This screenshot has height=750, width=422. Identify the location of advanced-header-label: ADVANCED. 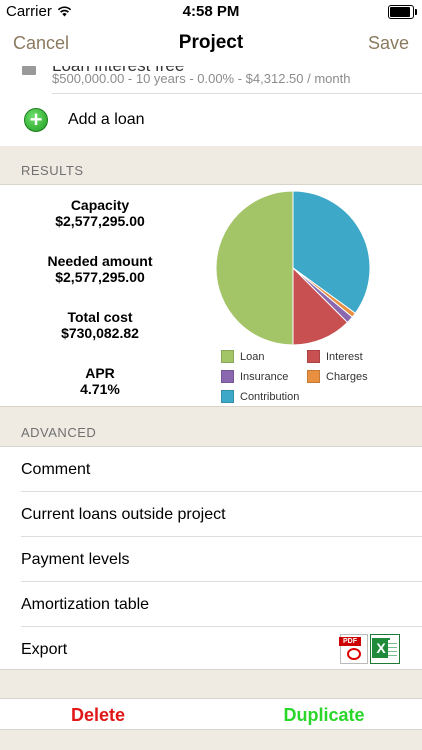
(59, 432).